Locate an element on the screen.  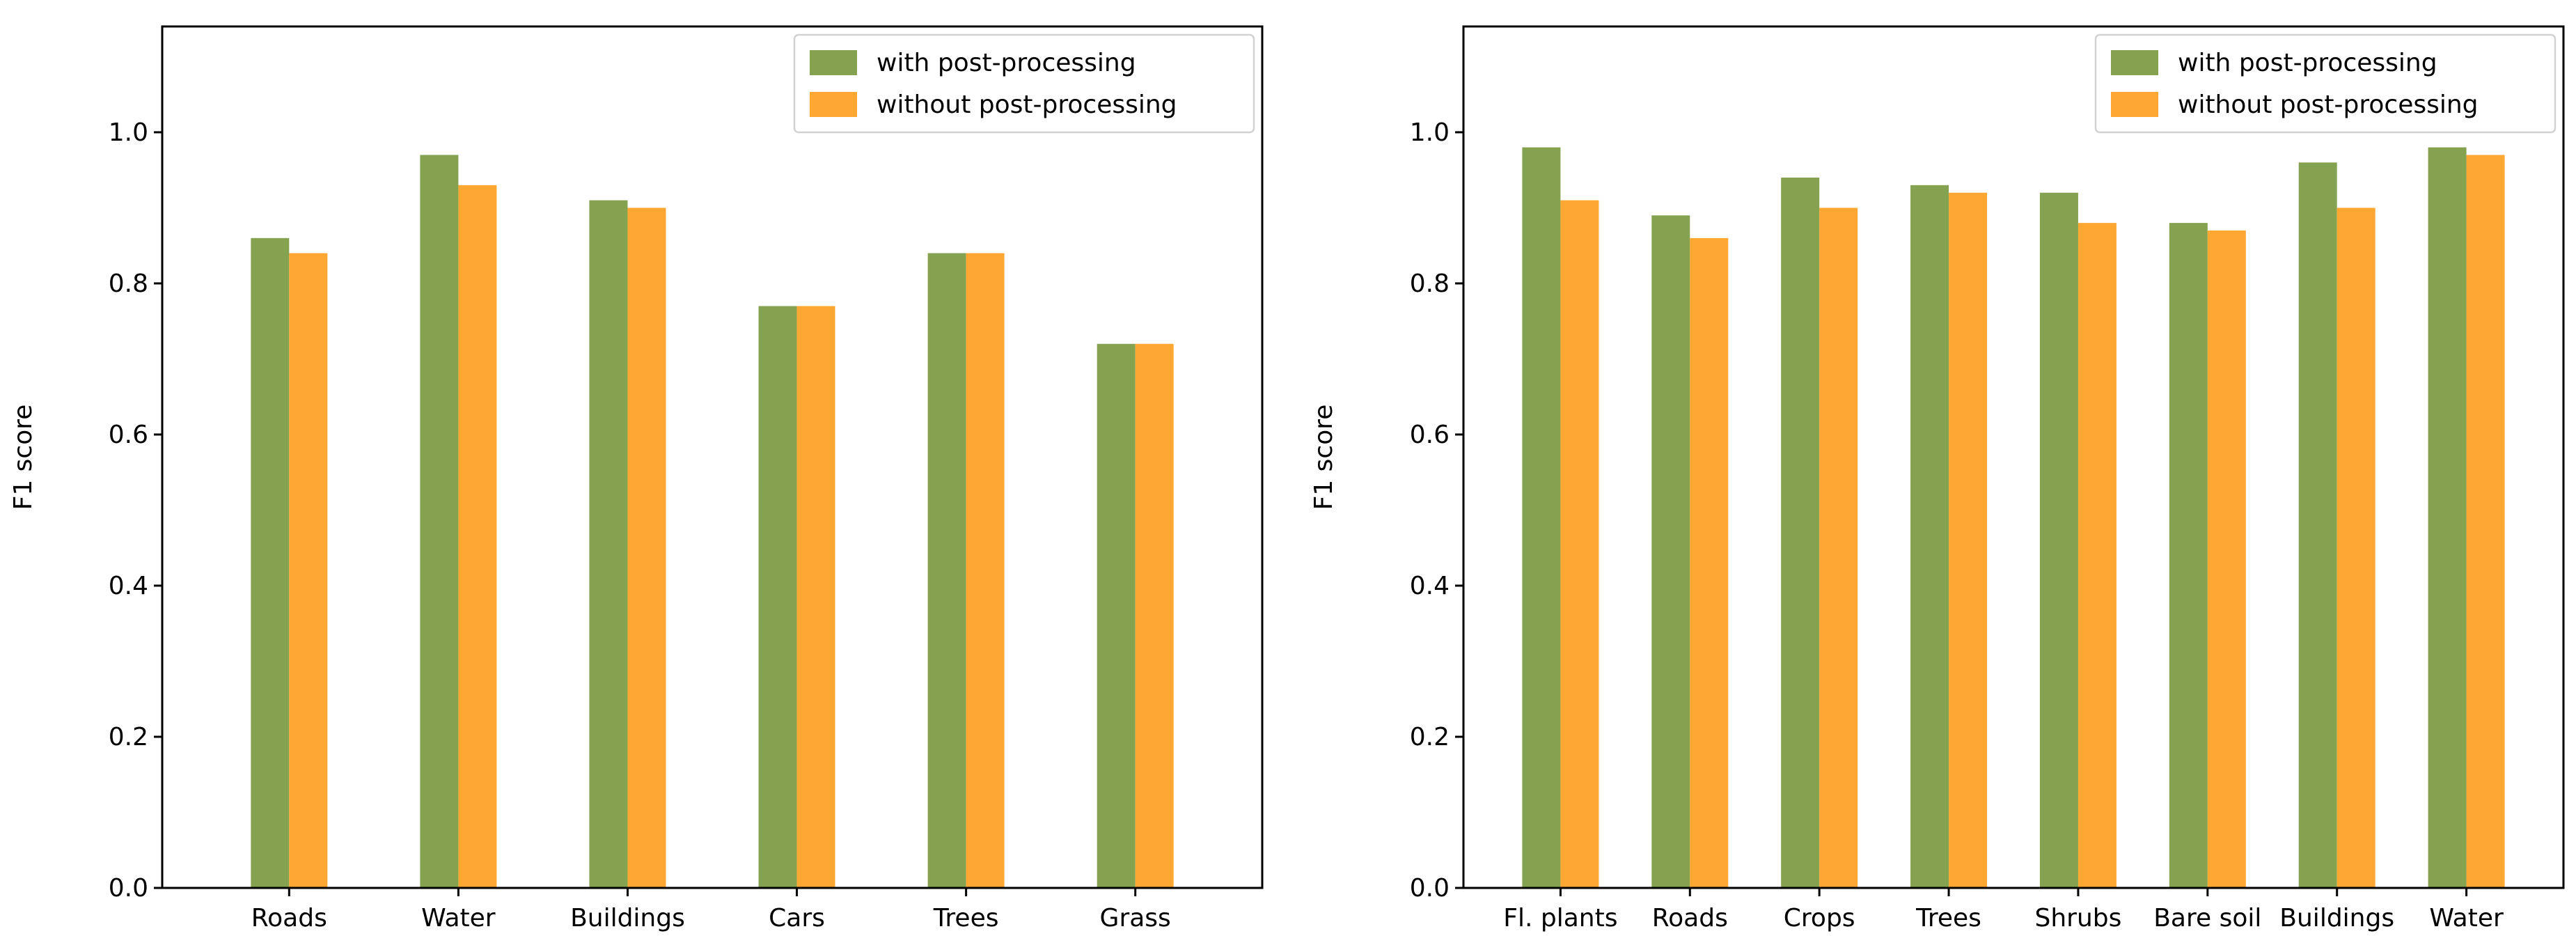
left-legend-label-with: with post-processing is located at coordinates (1006, 63).